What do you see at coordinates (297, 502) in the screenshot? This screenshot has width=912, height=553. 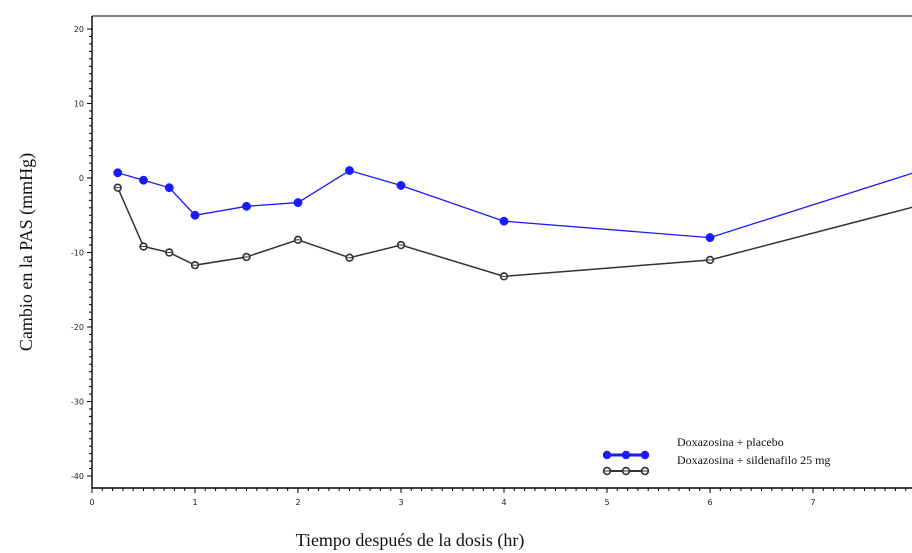 I see `x-tick-label: 2` at bounding box center [297, 502].